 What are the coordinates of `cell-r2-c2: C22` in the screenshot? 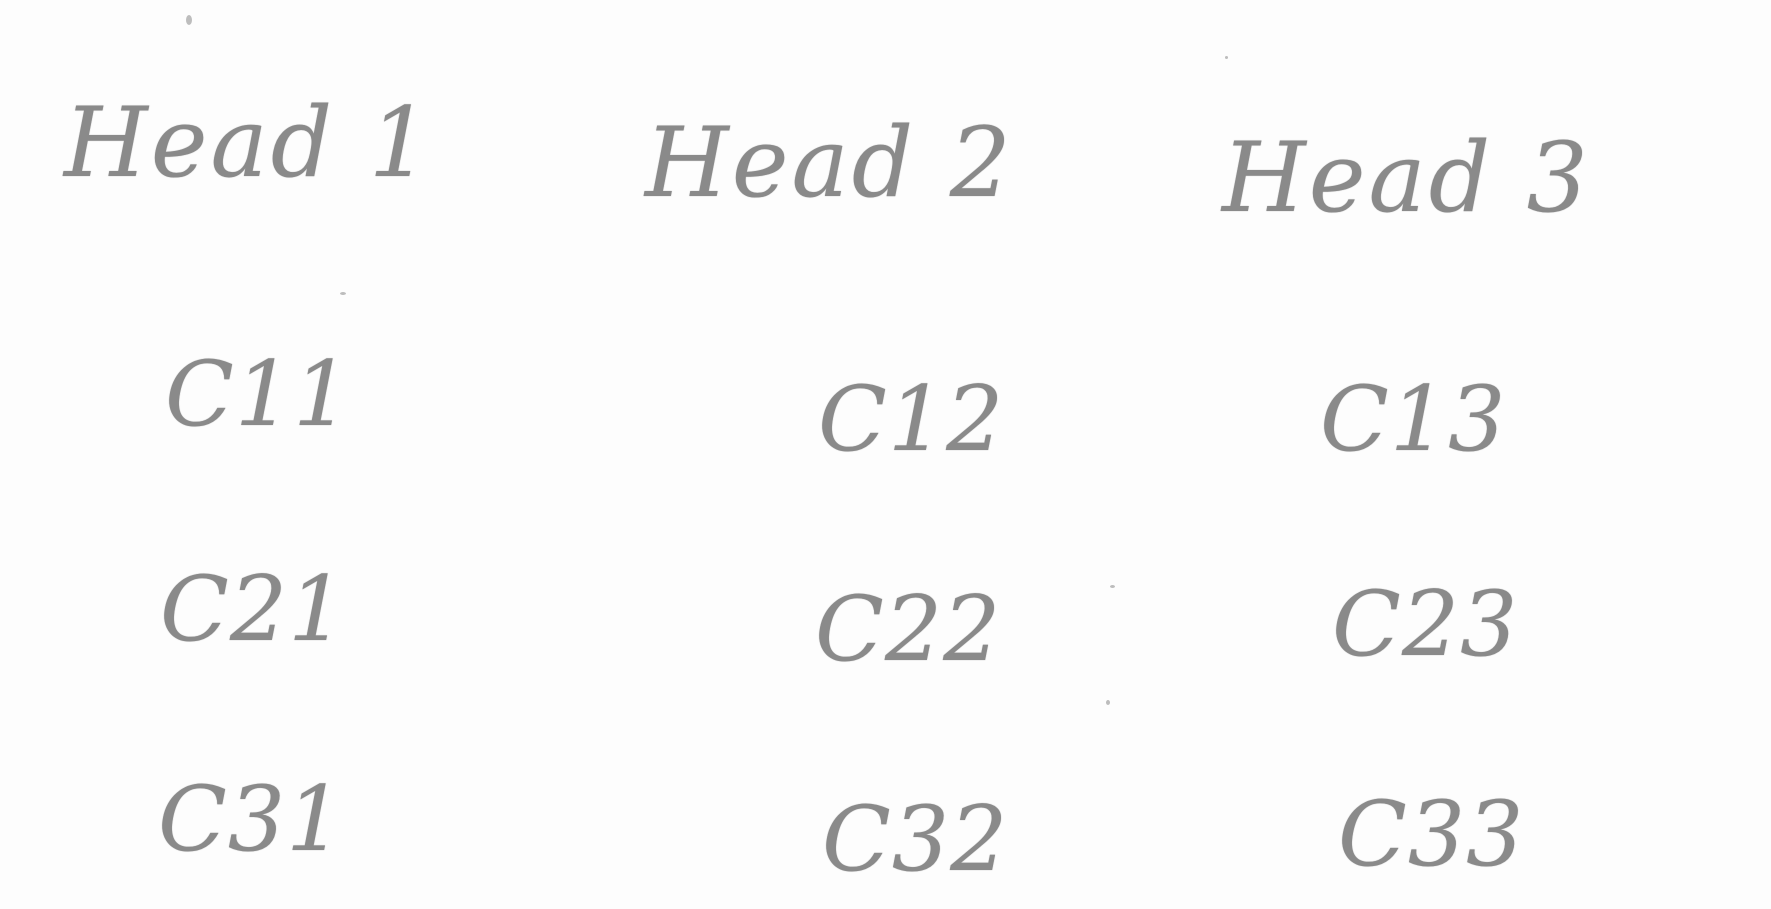 It's located at (908, 629).